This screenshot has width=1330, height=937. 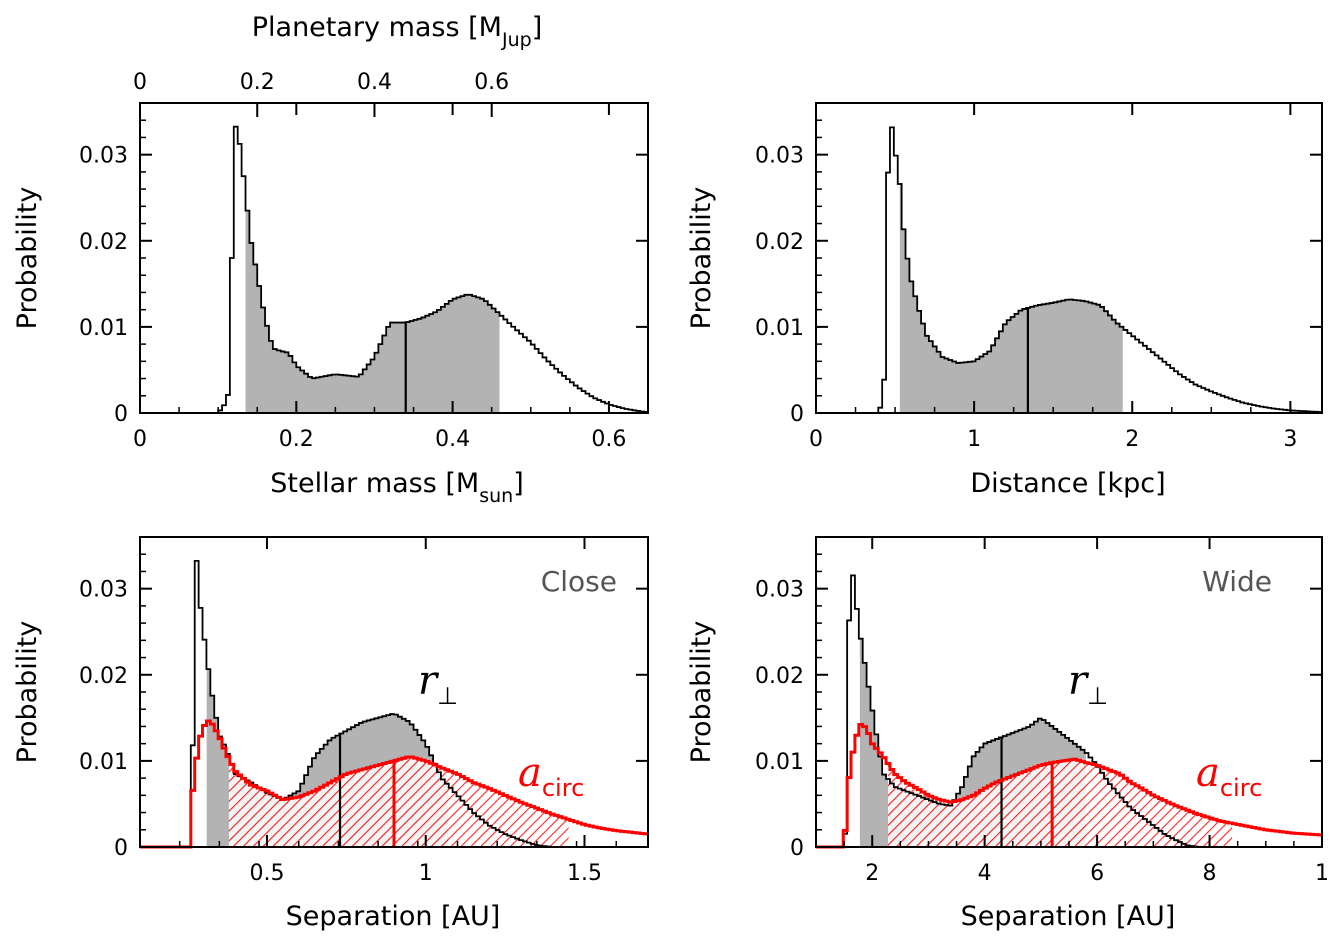 What do you see at coordinates (103, 762) in the screenshot?
I see `separation-close-ytick-label: 0.01` at bounding box center [103, 762].